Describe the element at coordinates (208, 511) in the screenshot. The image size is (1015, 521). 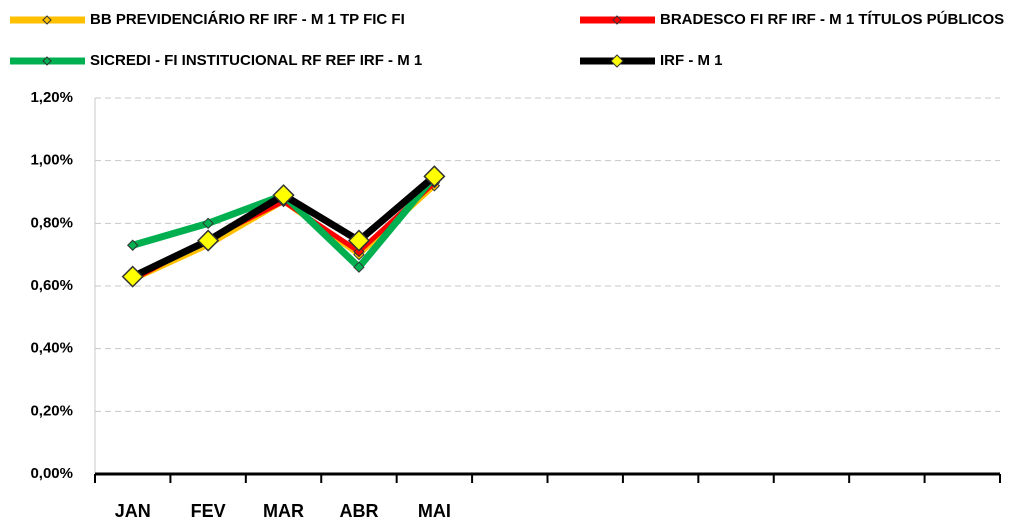
I see `x-tick-label: FEV` at that location.